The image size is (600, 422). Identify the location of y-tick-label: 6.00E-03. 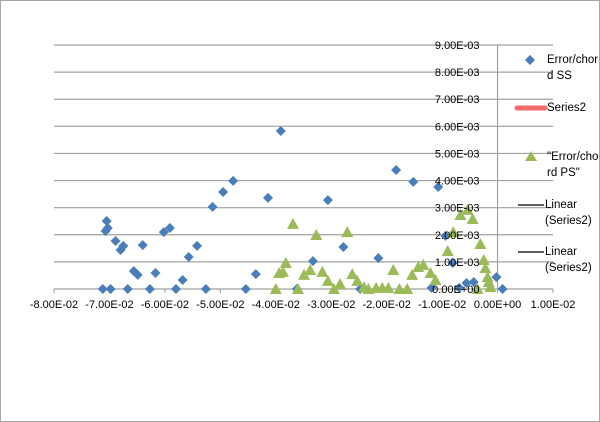
(457, 127).